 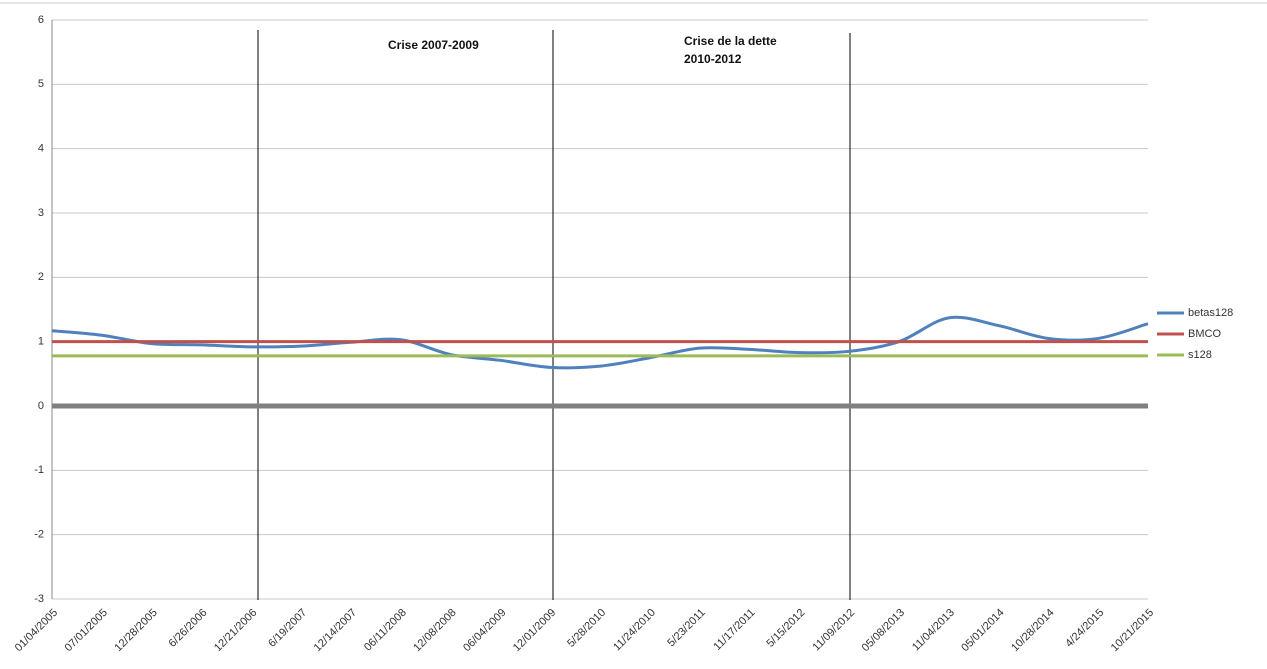 What do you see at coordinates (235, 630) in the screenshot?
I see `x-tick-label: 12/21/2006` at bounding box center [235, 630].